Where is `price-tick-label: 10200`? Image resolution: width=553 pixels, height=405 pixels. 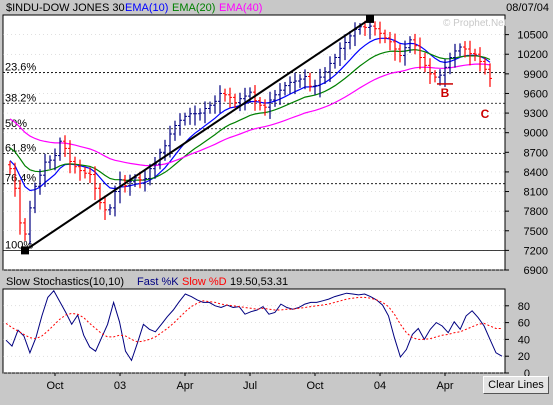
price-tick-label: 10200 is located at coordinates (532, 55).